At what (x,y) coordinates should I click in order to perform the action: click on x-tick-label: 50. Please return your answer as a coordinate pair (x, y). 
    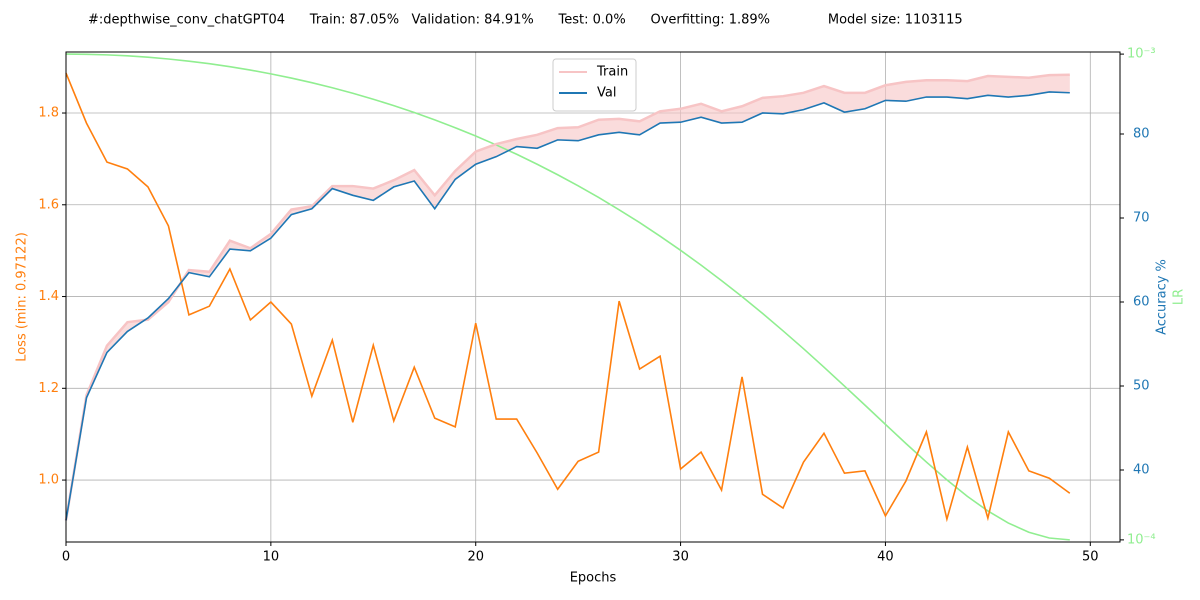
    Looking at the image, I should click on (1090, 557).